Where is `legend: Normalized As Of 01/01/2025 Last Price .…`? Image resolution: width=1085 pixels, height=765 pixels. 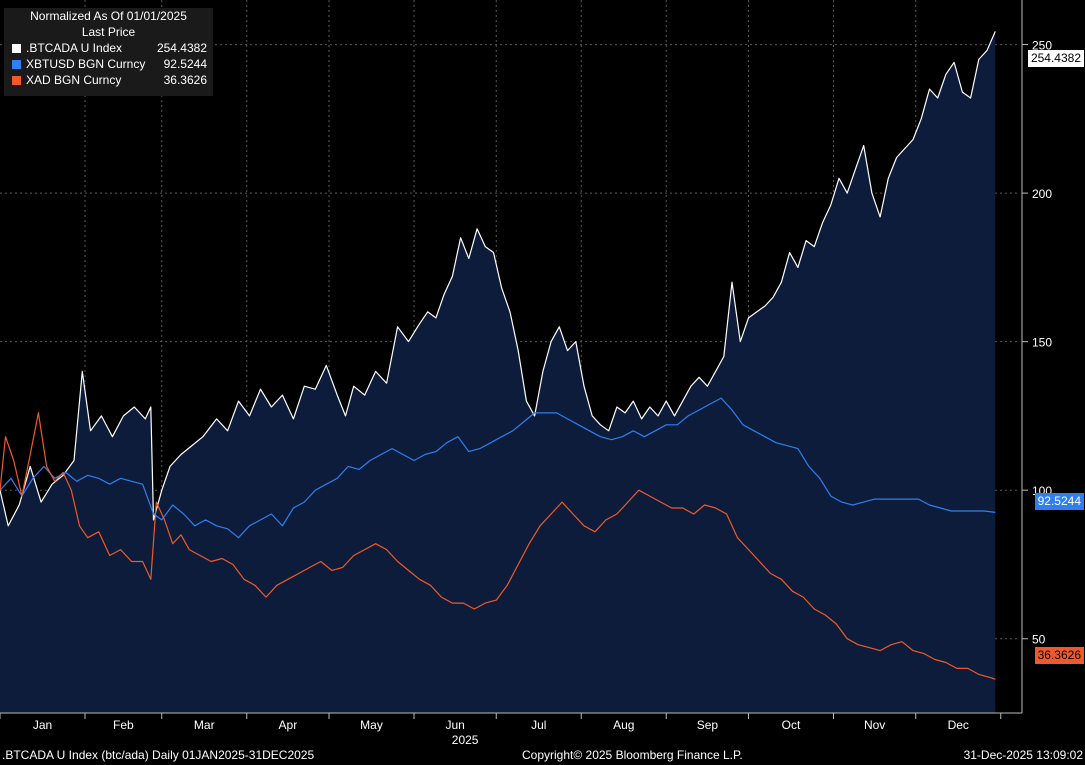
legend: Normalized As Of 01/01/2025 Last Price .… is located at coordinates (108, 52).